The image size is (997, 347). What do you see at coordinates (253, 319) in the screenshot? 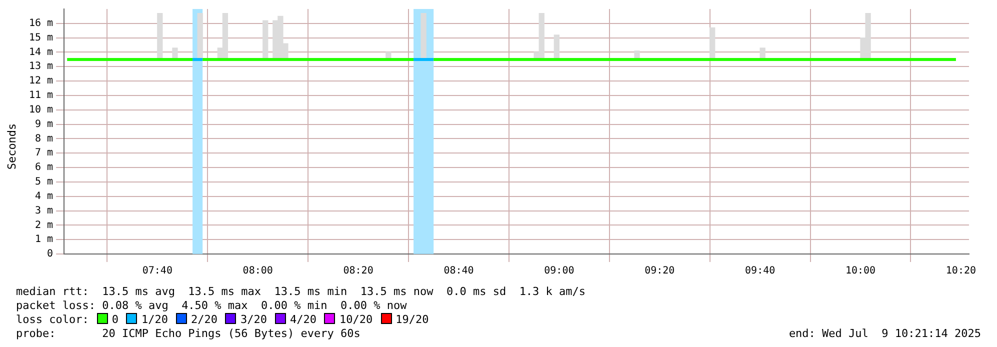
I see `legend-label: 3/20` at bounding box center [253, 319].